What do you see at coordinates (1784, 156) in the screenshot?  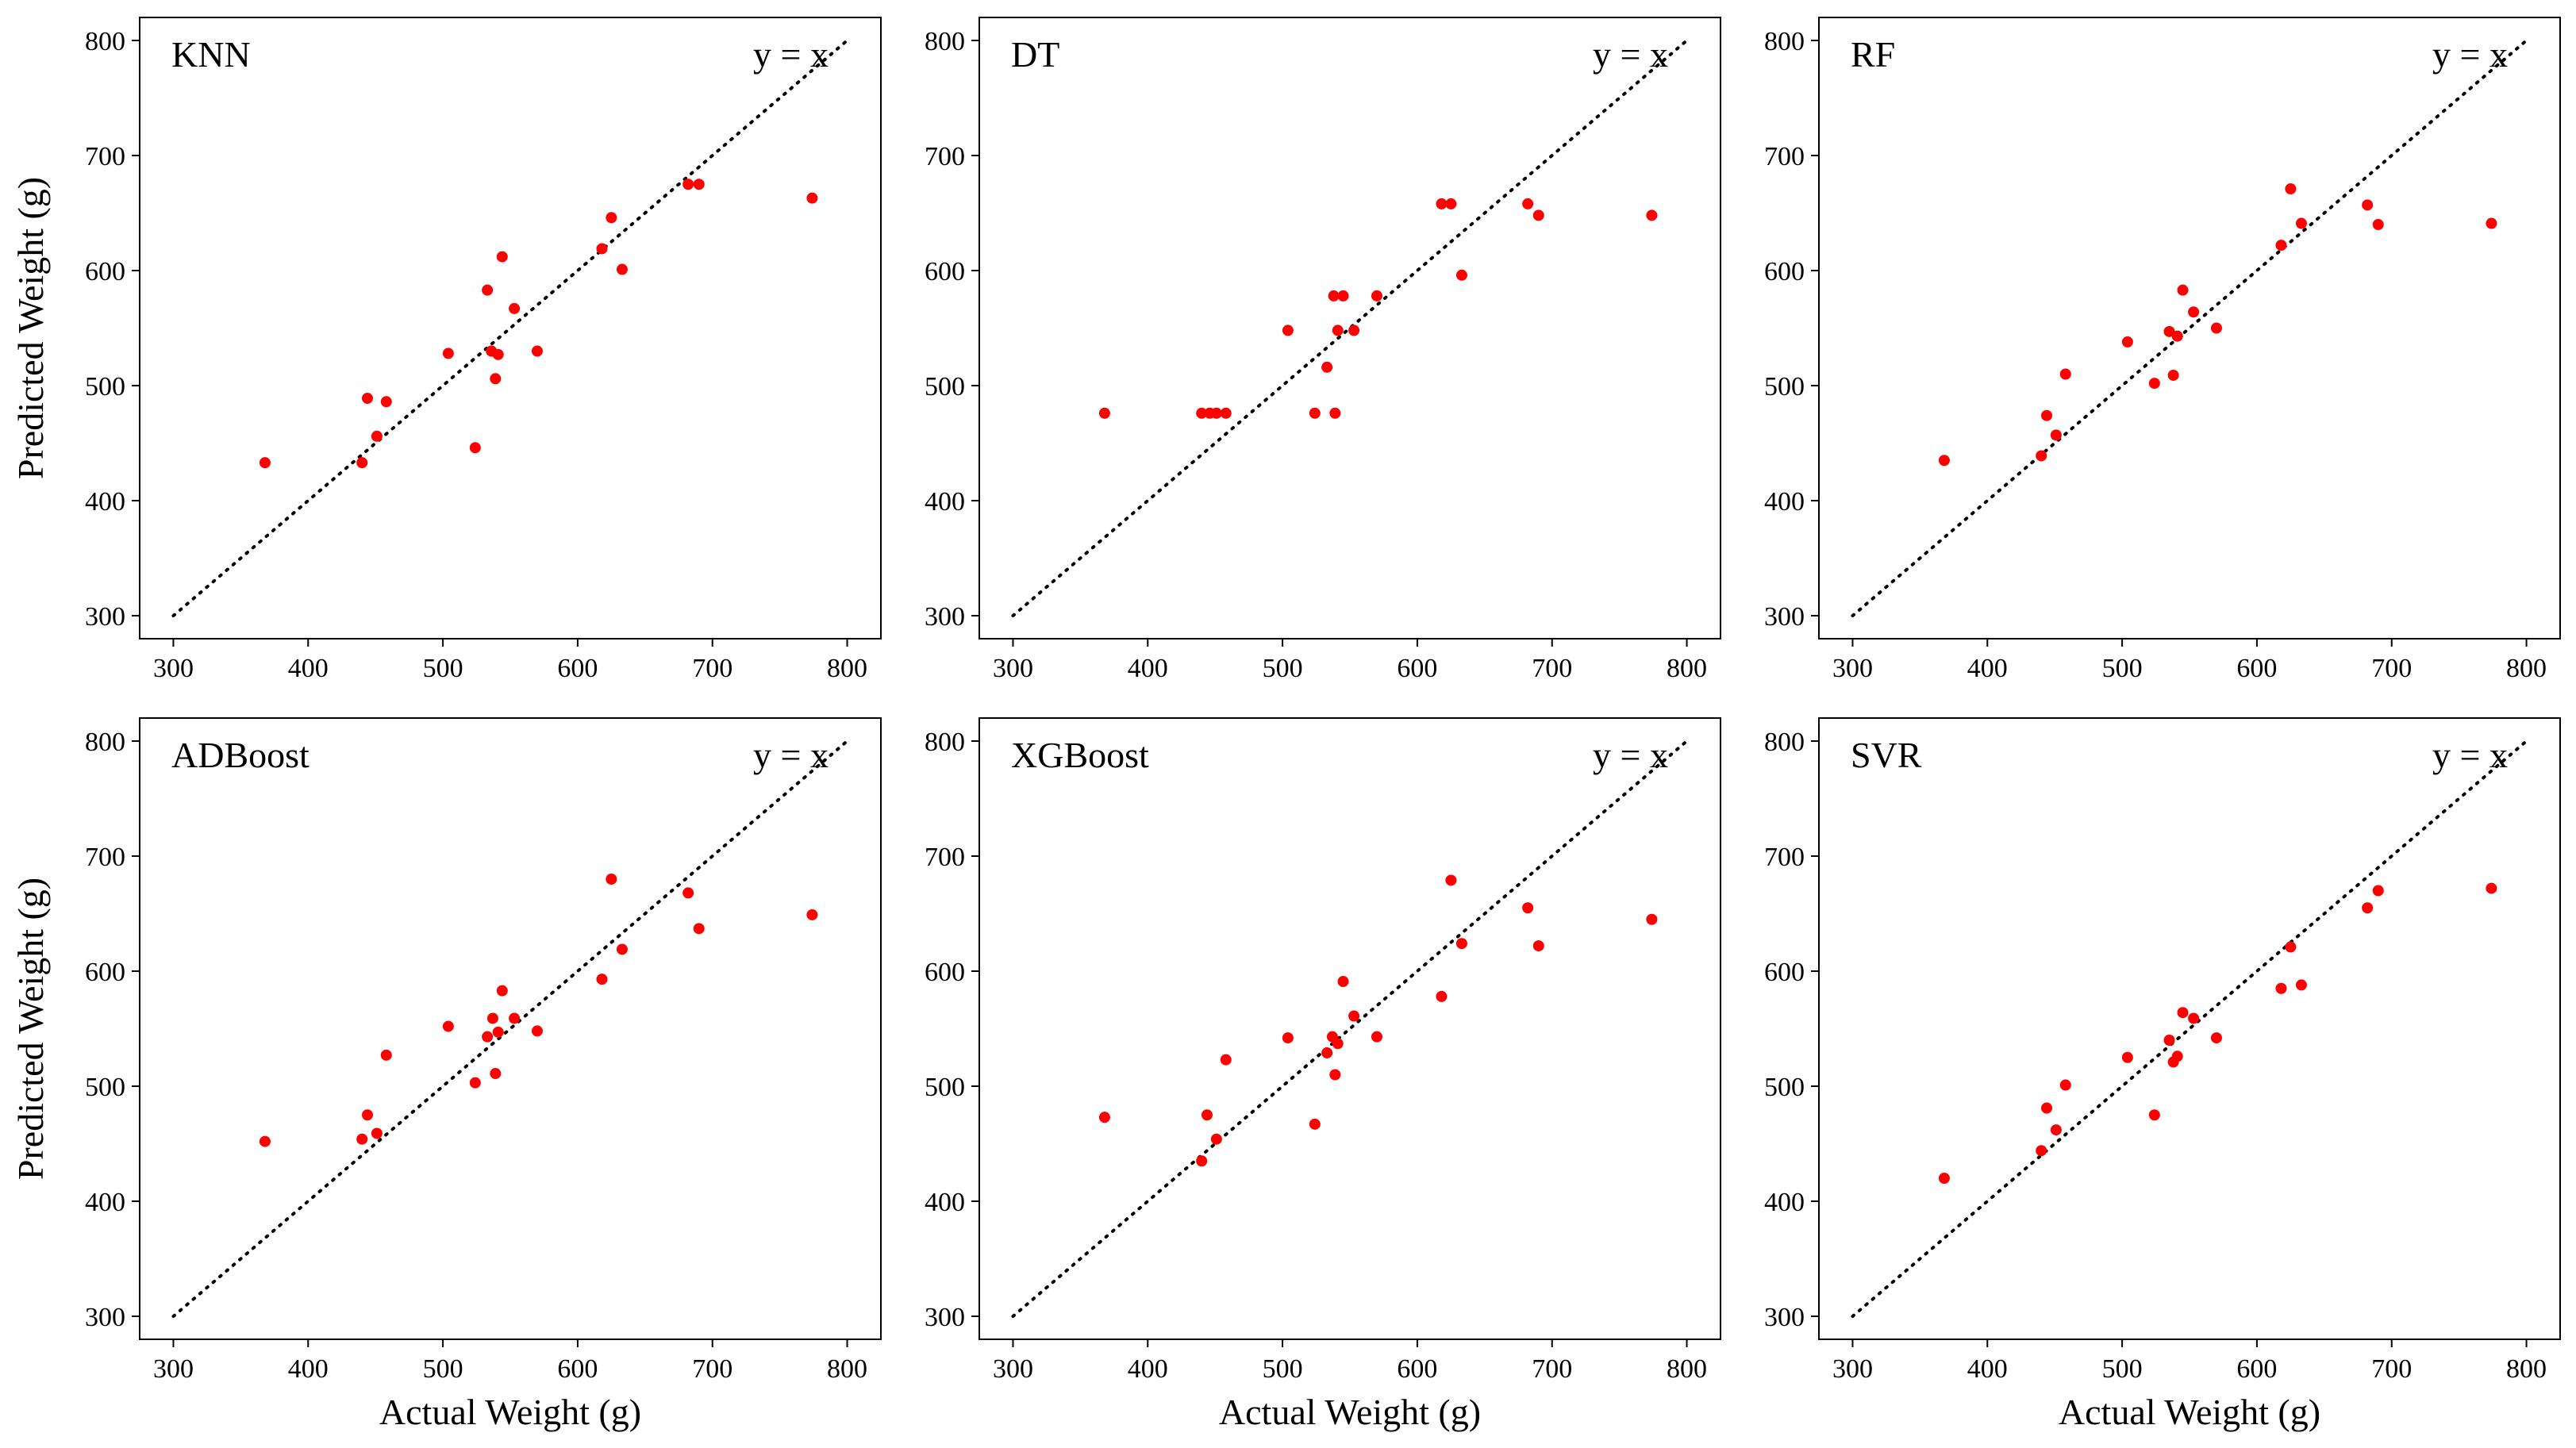 I see `y-tick-label: 700` at bounding box center [1784, 156].